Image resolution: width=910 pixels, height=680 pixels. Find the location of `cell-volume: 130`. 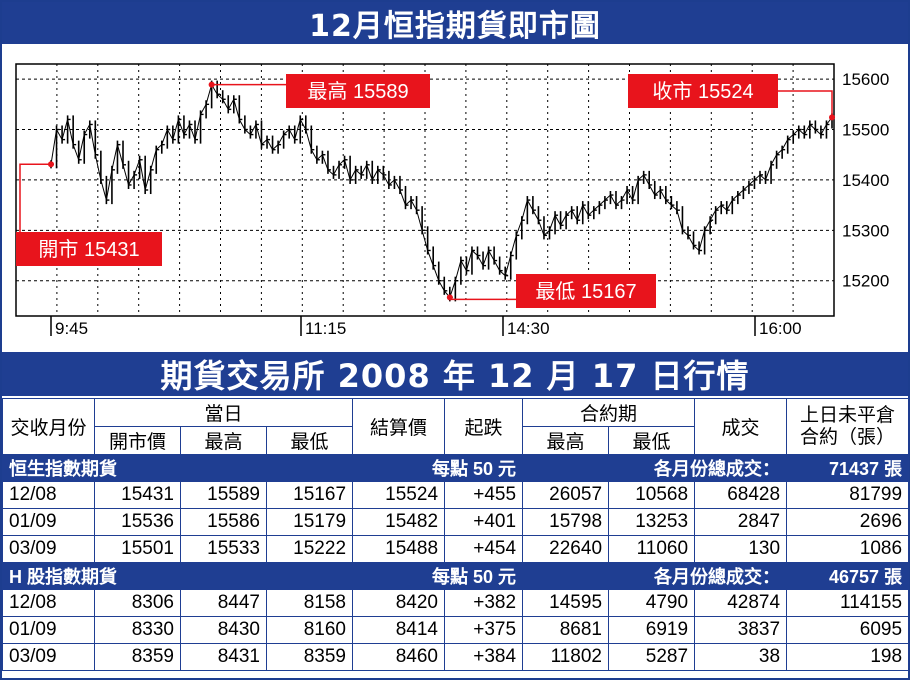

cell-volume: 130 is located at coordinates (741, 549).